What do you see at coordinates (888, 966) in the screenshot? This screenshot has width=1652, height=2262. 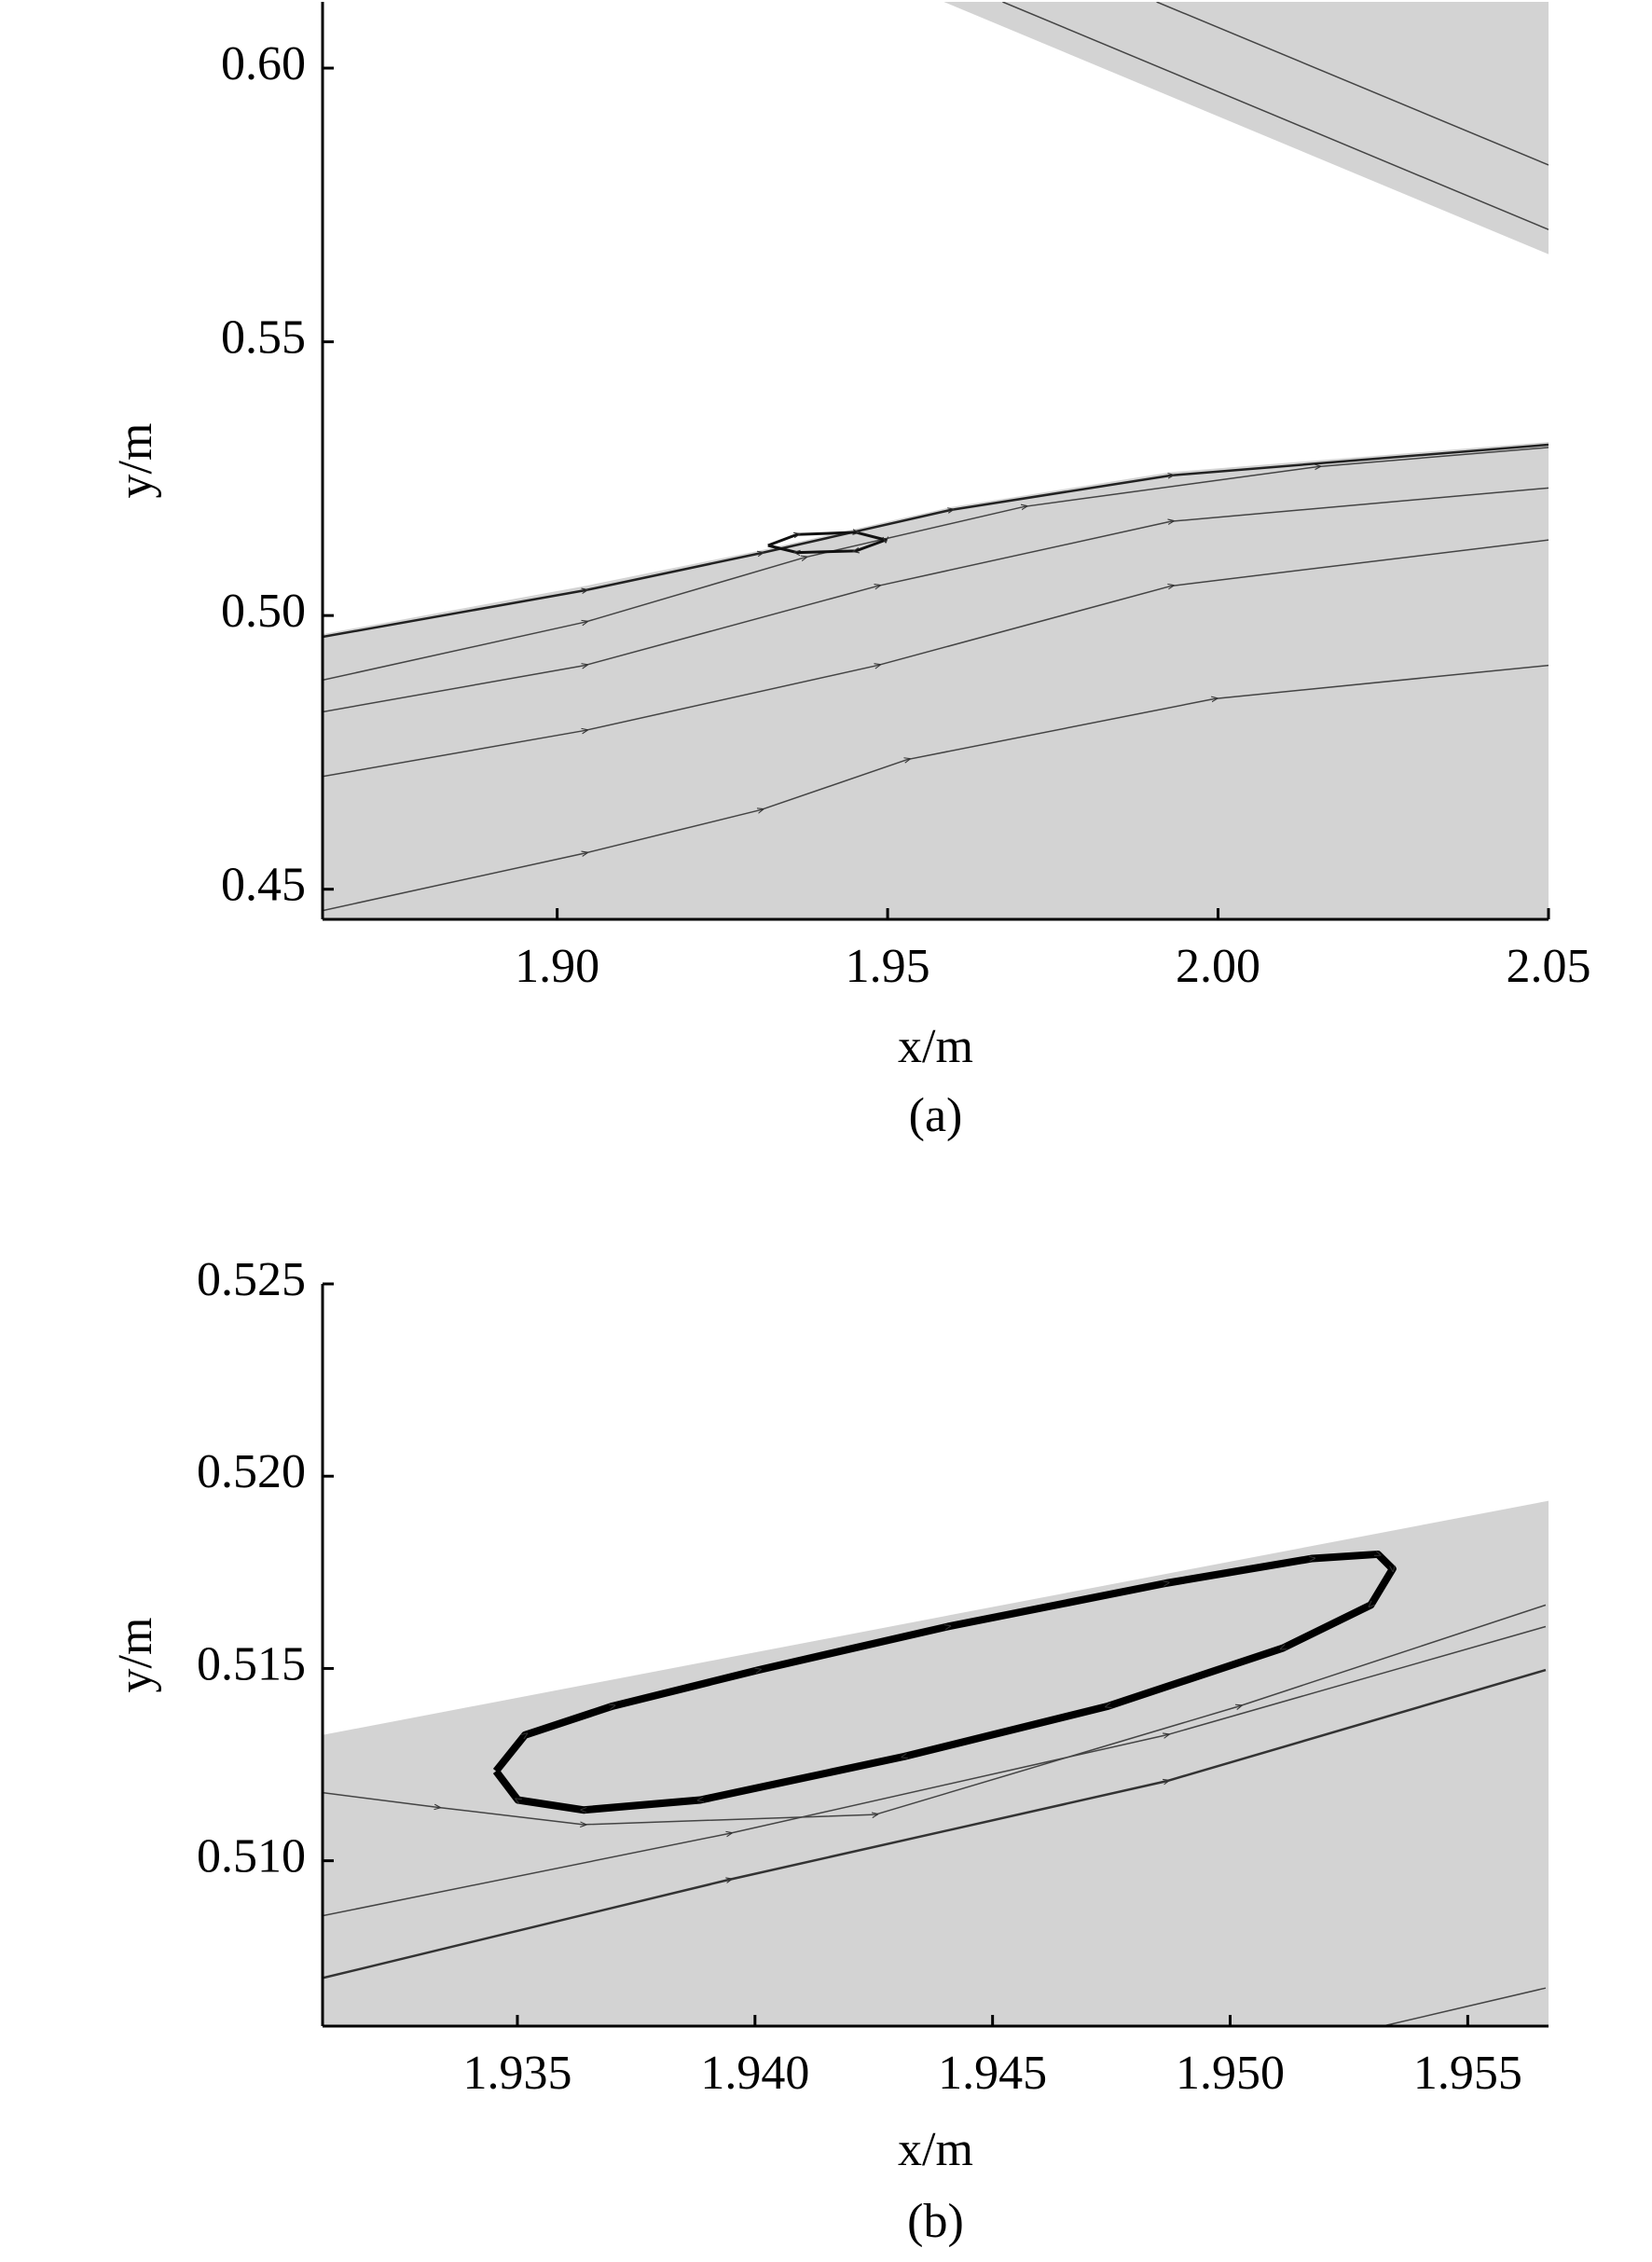 I see `x-tick-label: 1.95` at bounding box center [888, 966].